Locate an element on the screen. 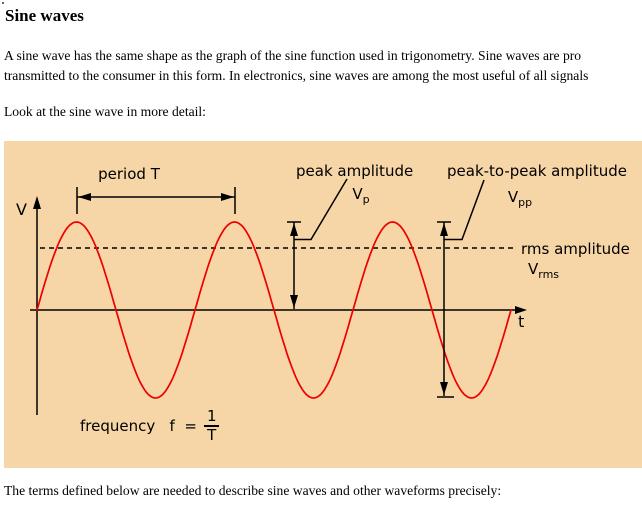  p2p-callout-line is located at coordinates (464, 210).